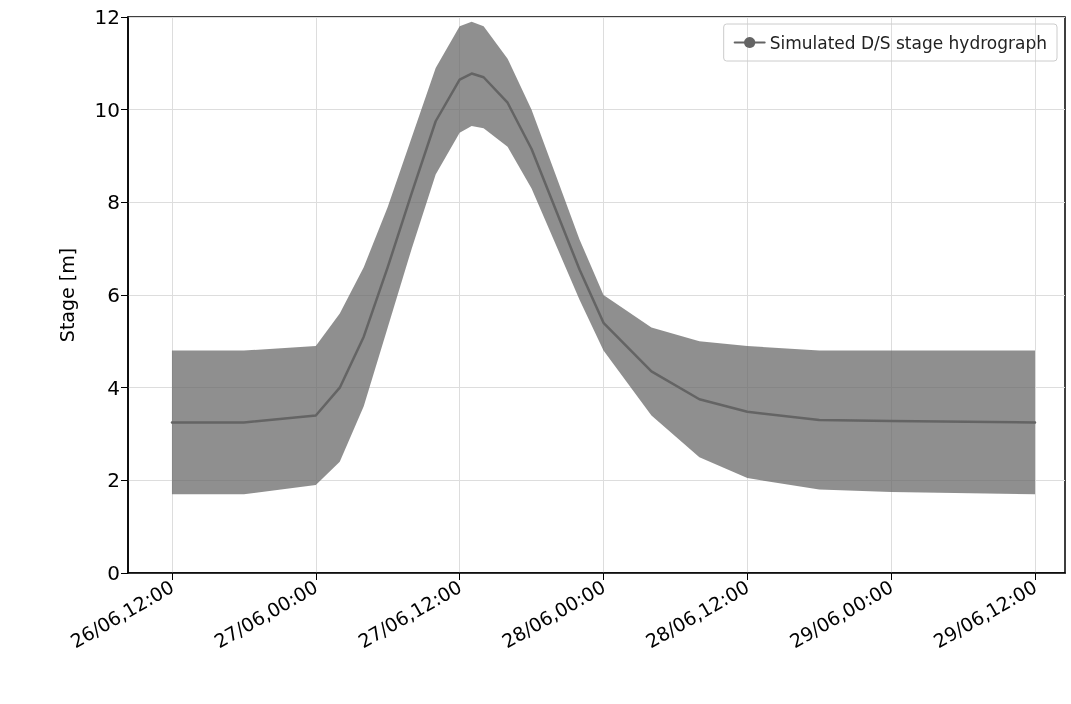 Image resolution: width=1071 pixels, height=704 pixels. What do you see at coordinates (107, 17) in the screenshot?
I see `y-tick-label: 12` at bounding box center [107, 17].